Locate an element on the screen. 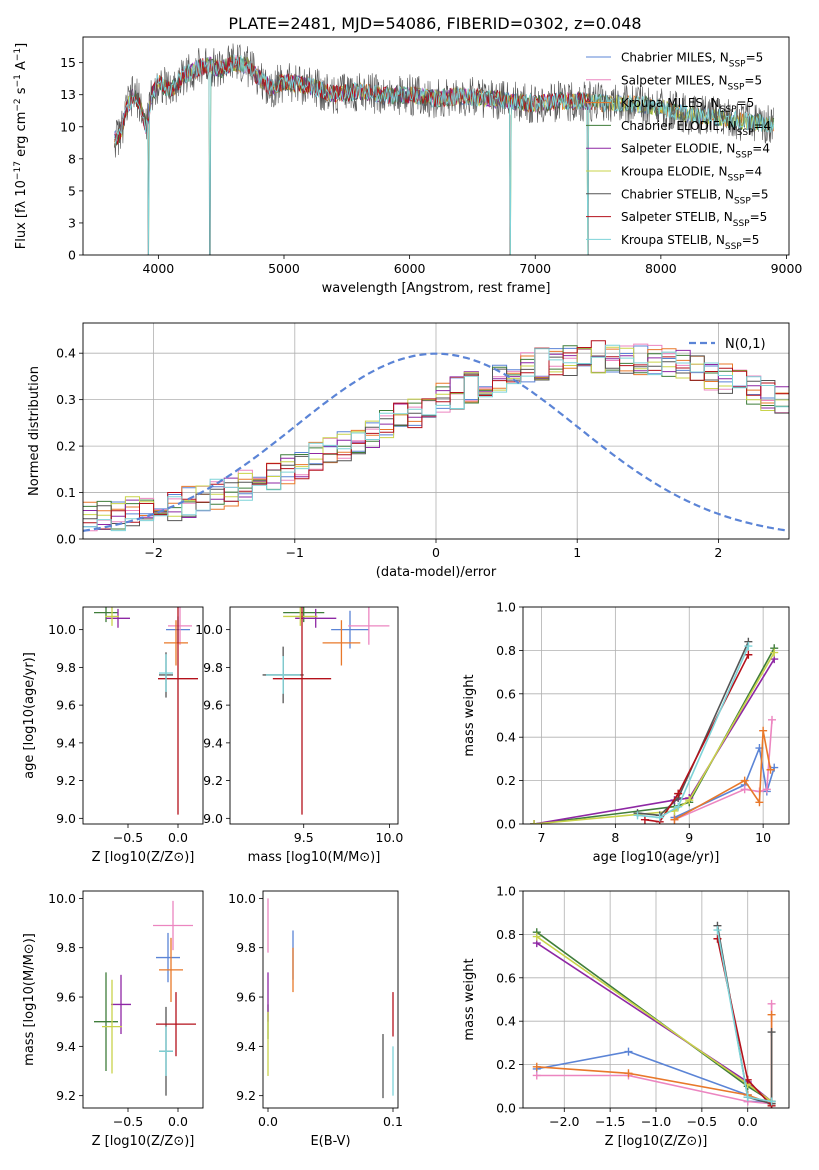 The width and height of the screenshot is (819, 1170). x-axis-label: mass [log10(M/M⊙)] is located at coordinates (314, 857).